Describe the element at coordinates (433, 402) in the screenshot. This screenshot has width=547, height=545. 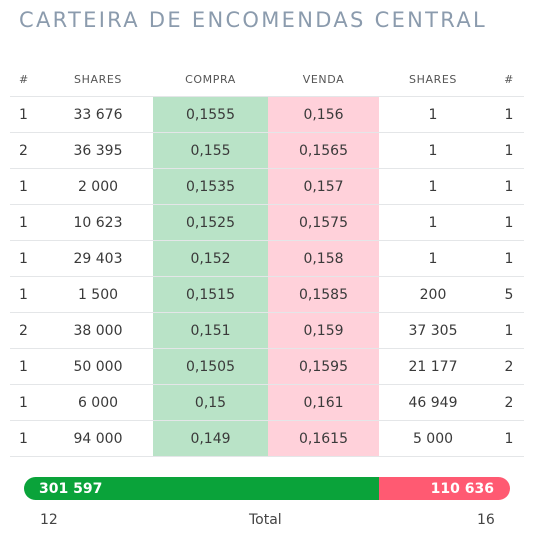
I see `ask-shares: 46 949` at that location.